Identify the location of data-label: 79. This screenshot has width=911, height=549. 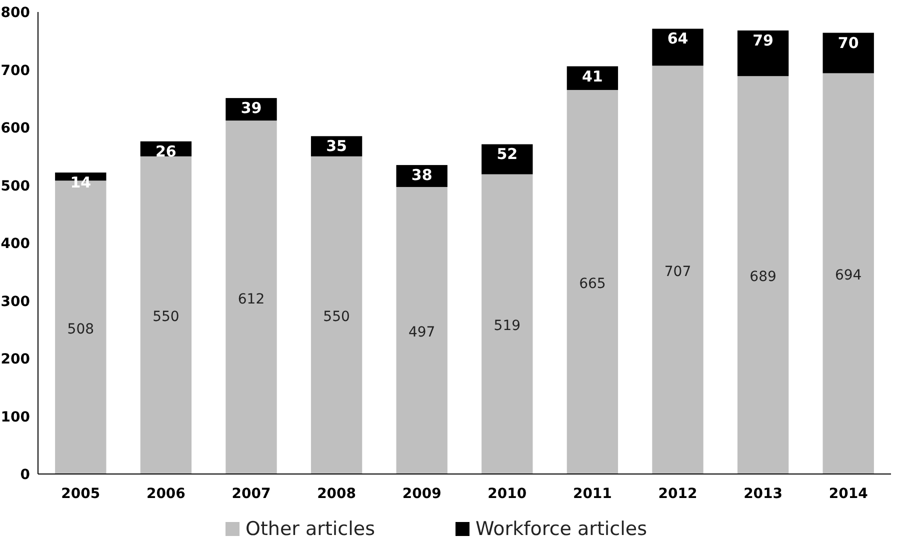
(763, 40).